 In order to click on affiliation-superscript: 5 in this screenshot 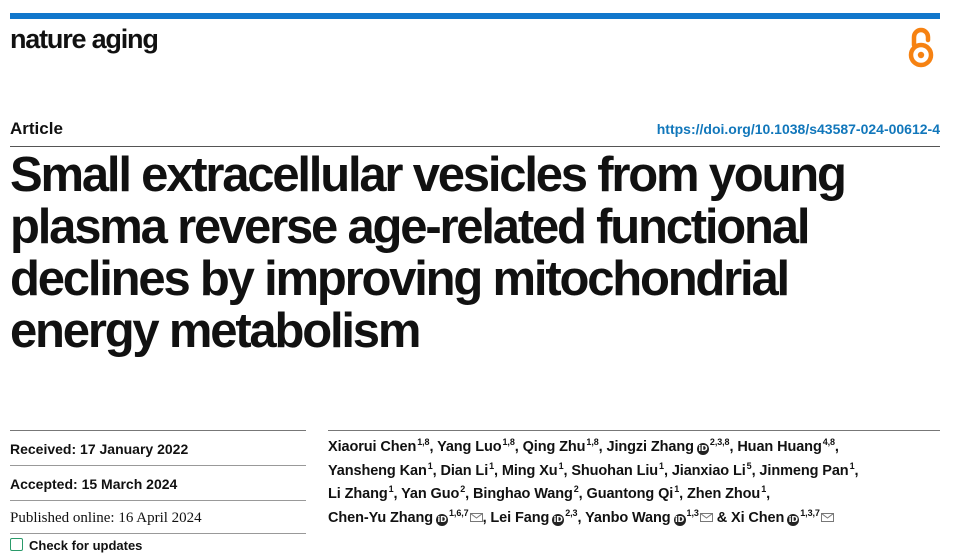, I will do `click(749, 465)`.